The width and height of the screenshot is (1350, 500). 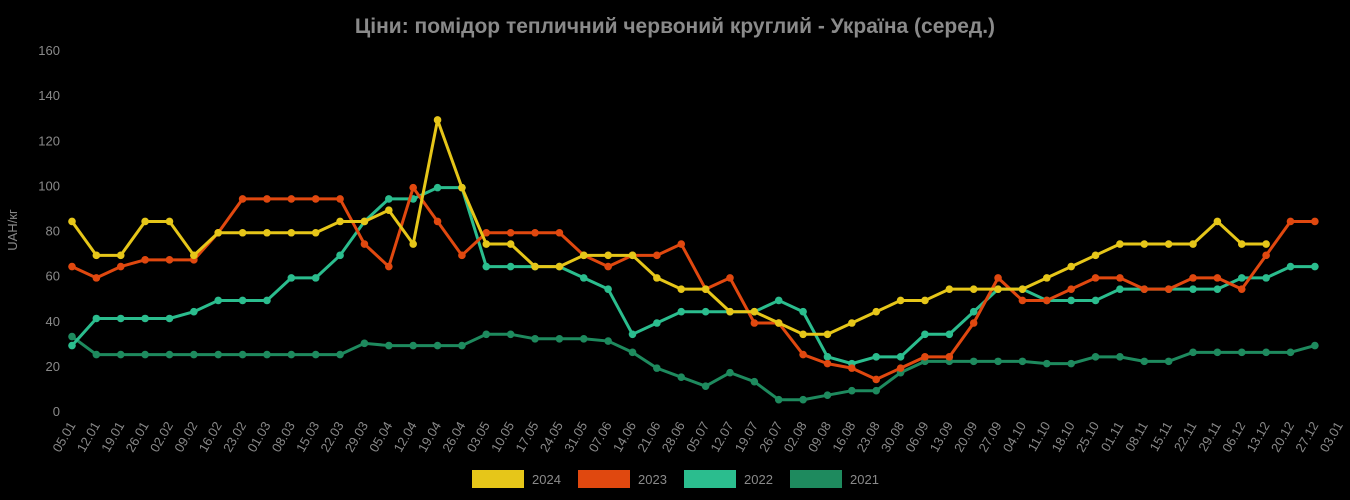 I want to click on x-tick-label: 15.03, so click(x=307, y=437).